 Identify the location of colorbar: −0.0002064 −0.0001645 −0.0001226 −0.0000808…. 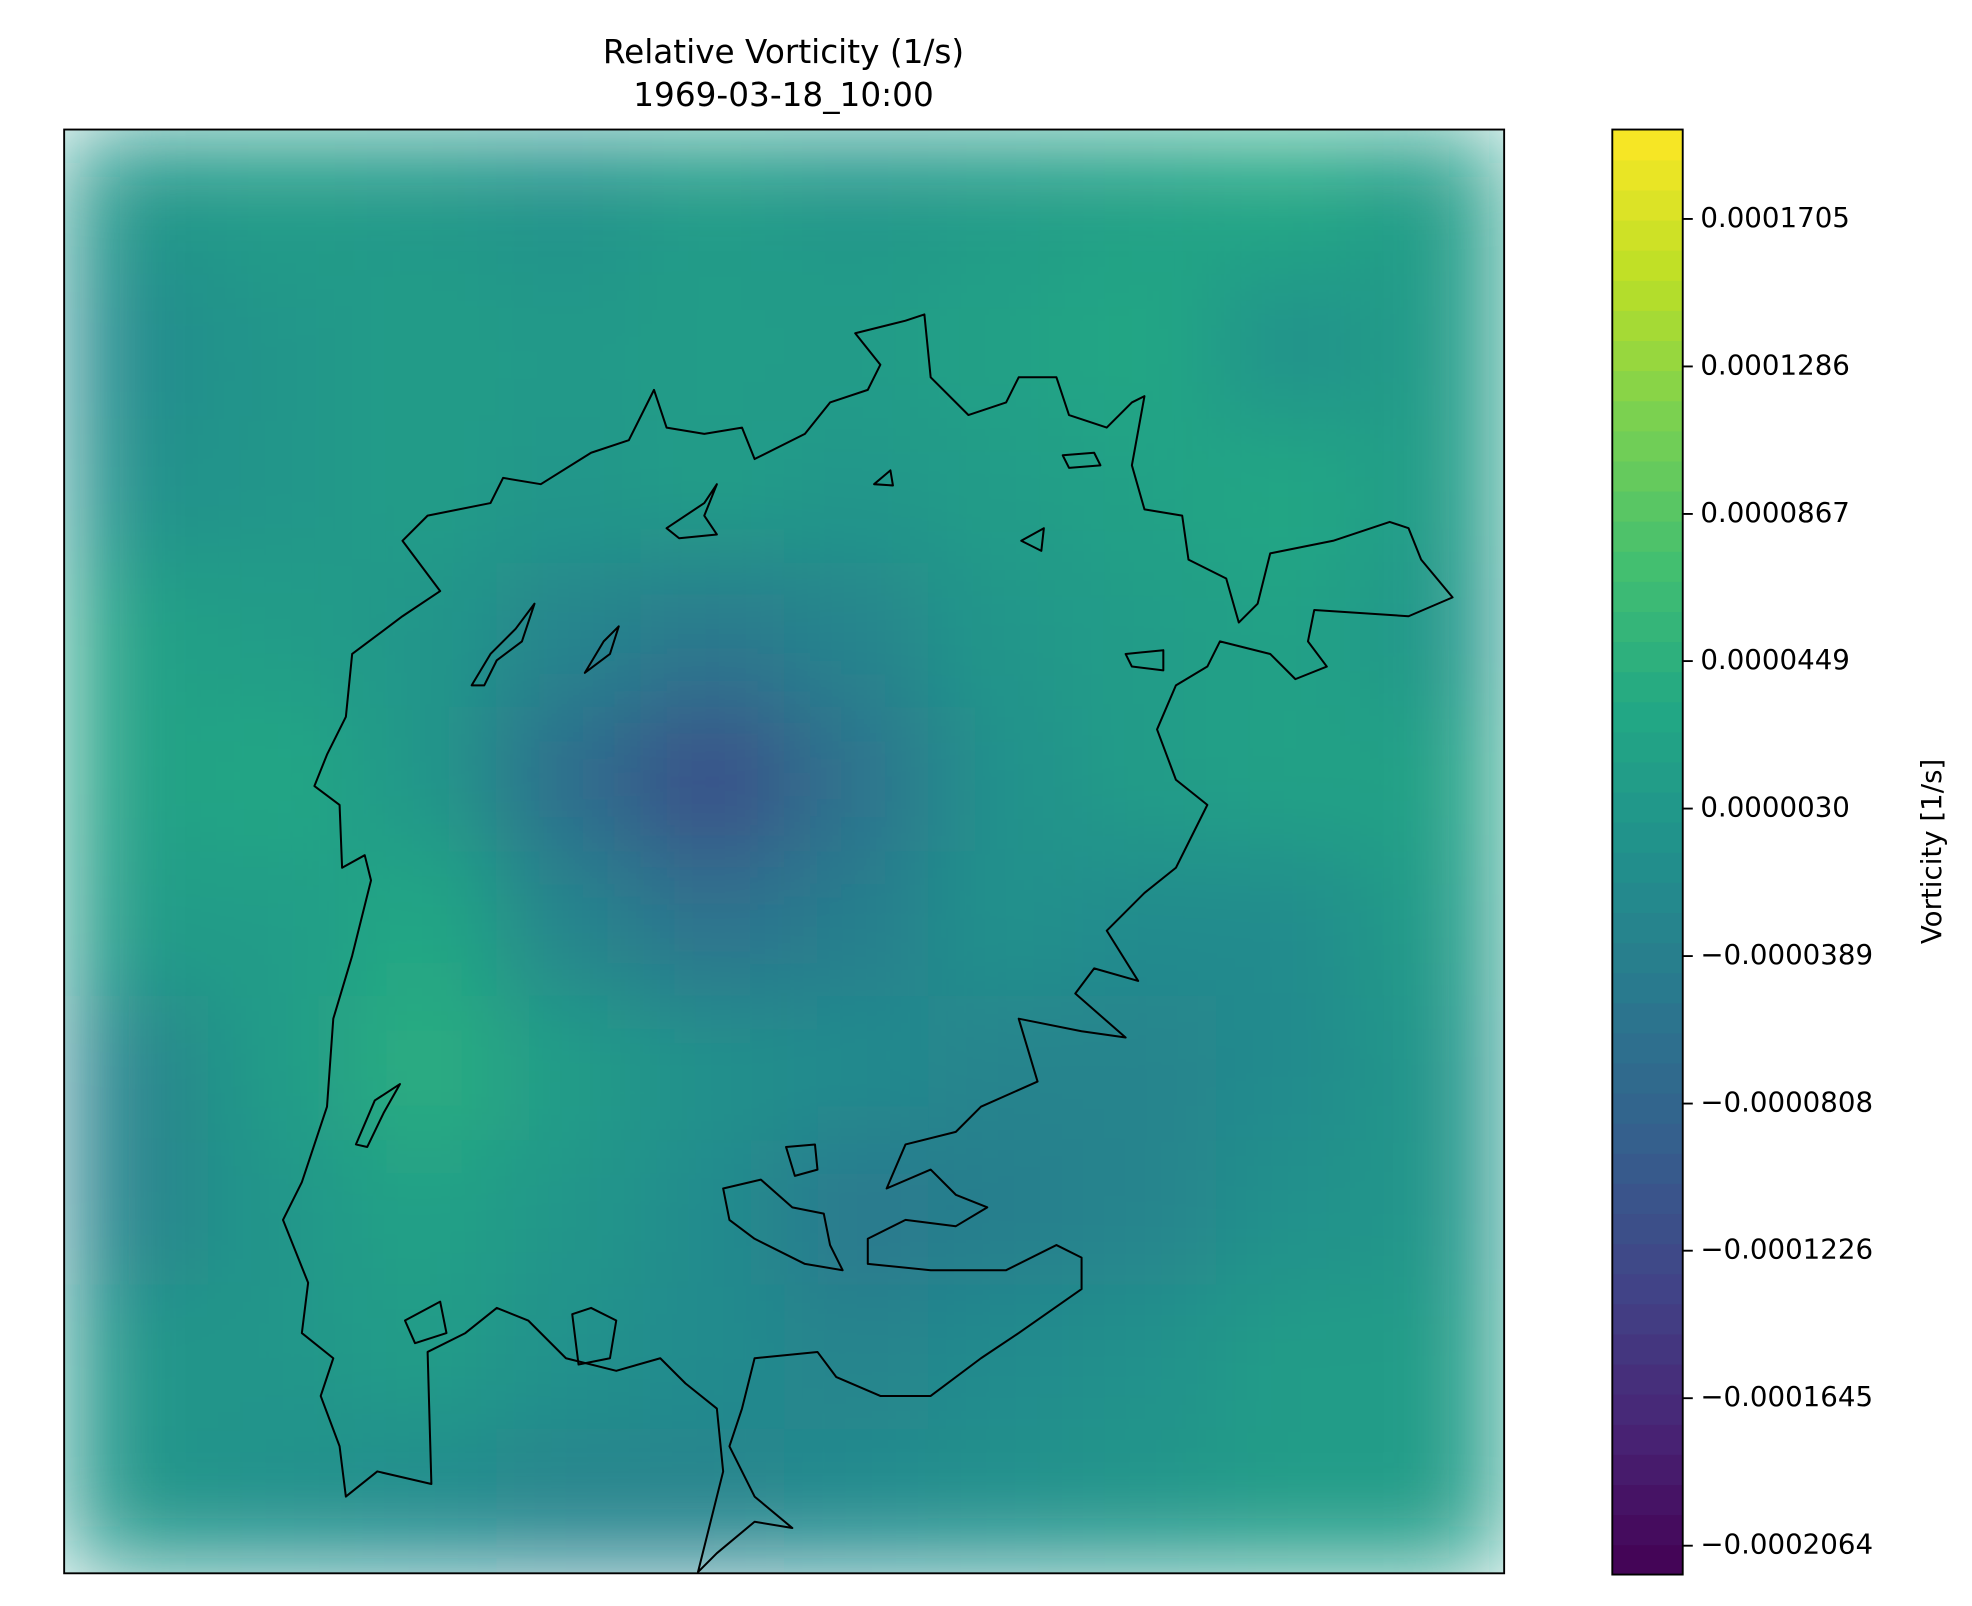
(1742, 852).